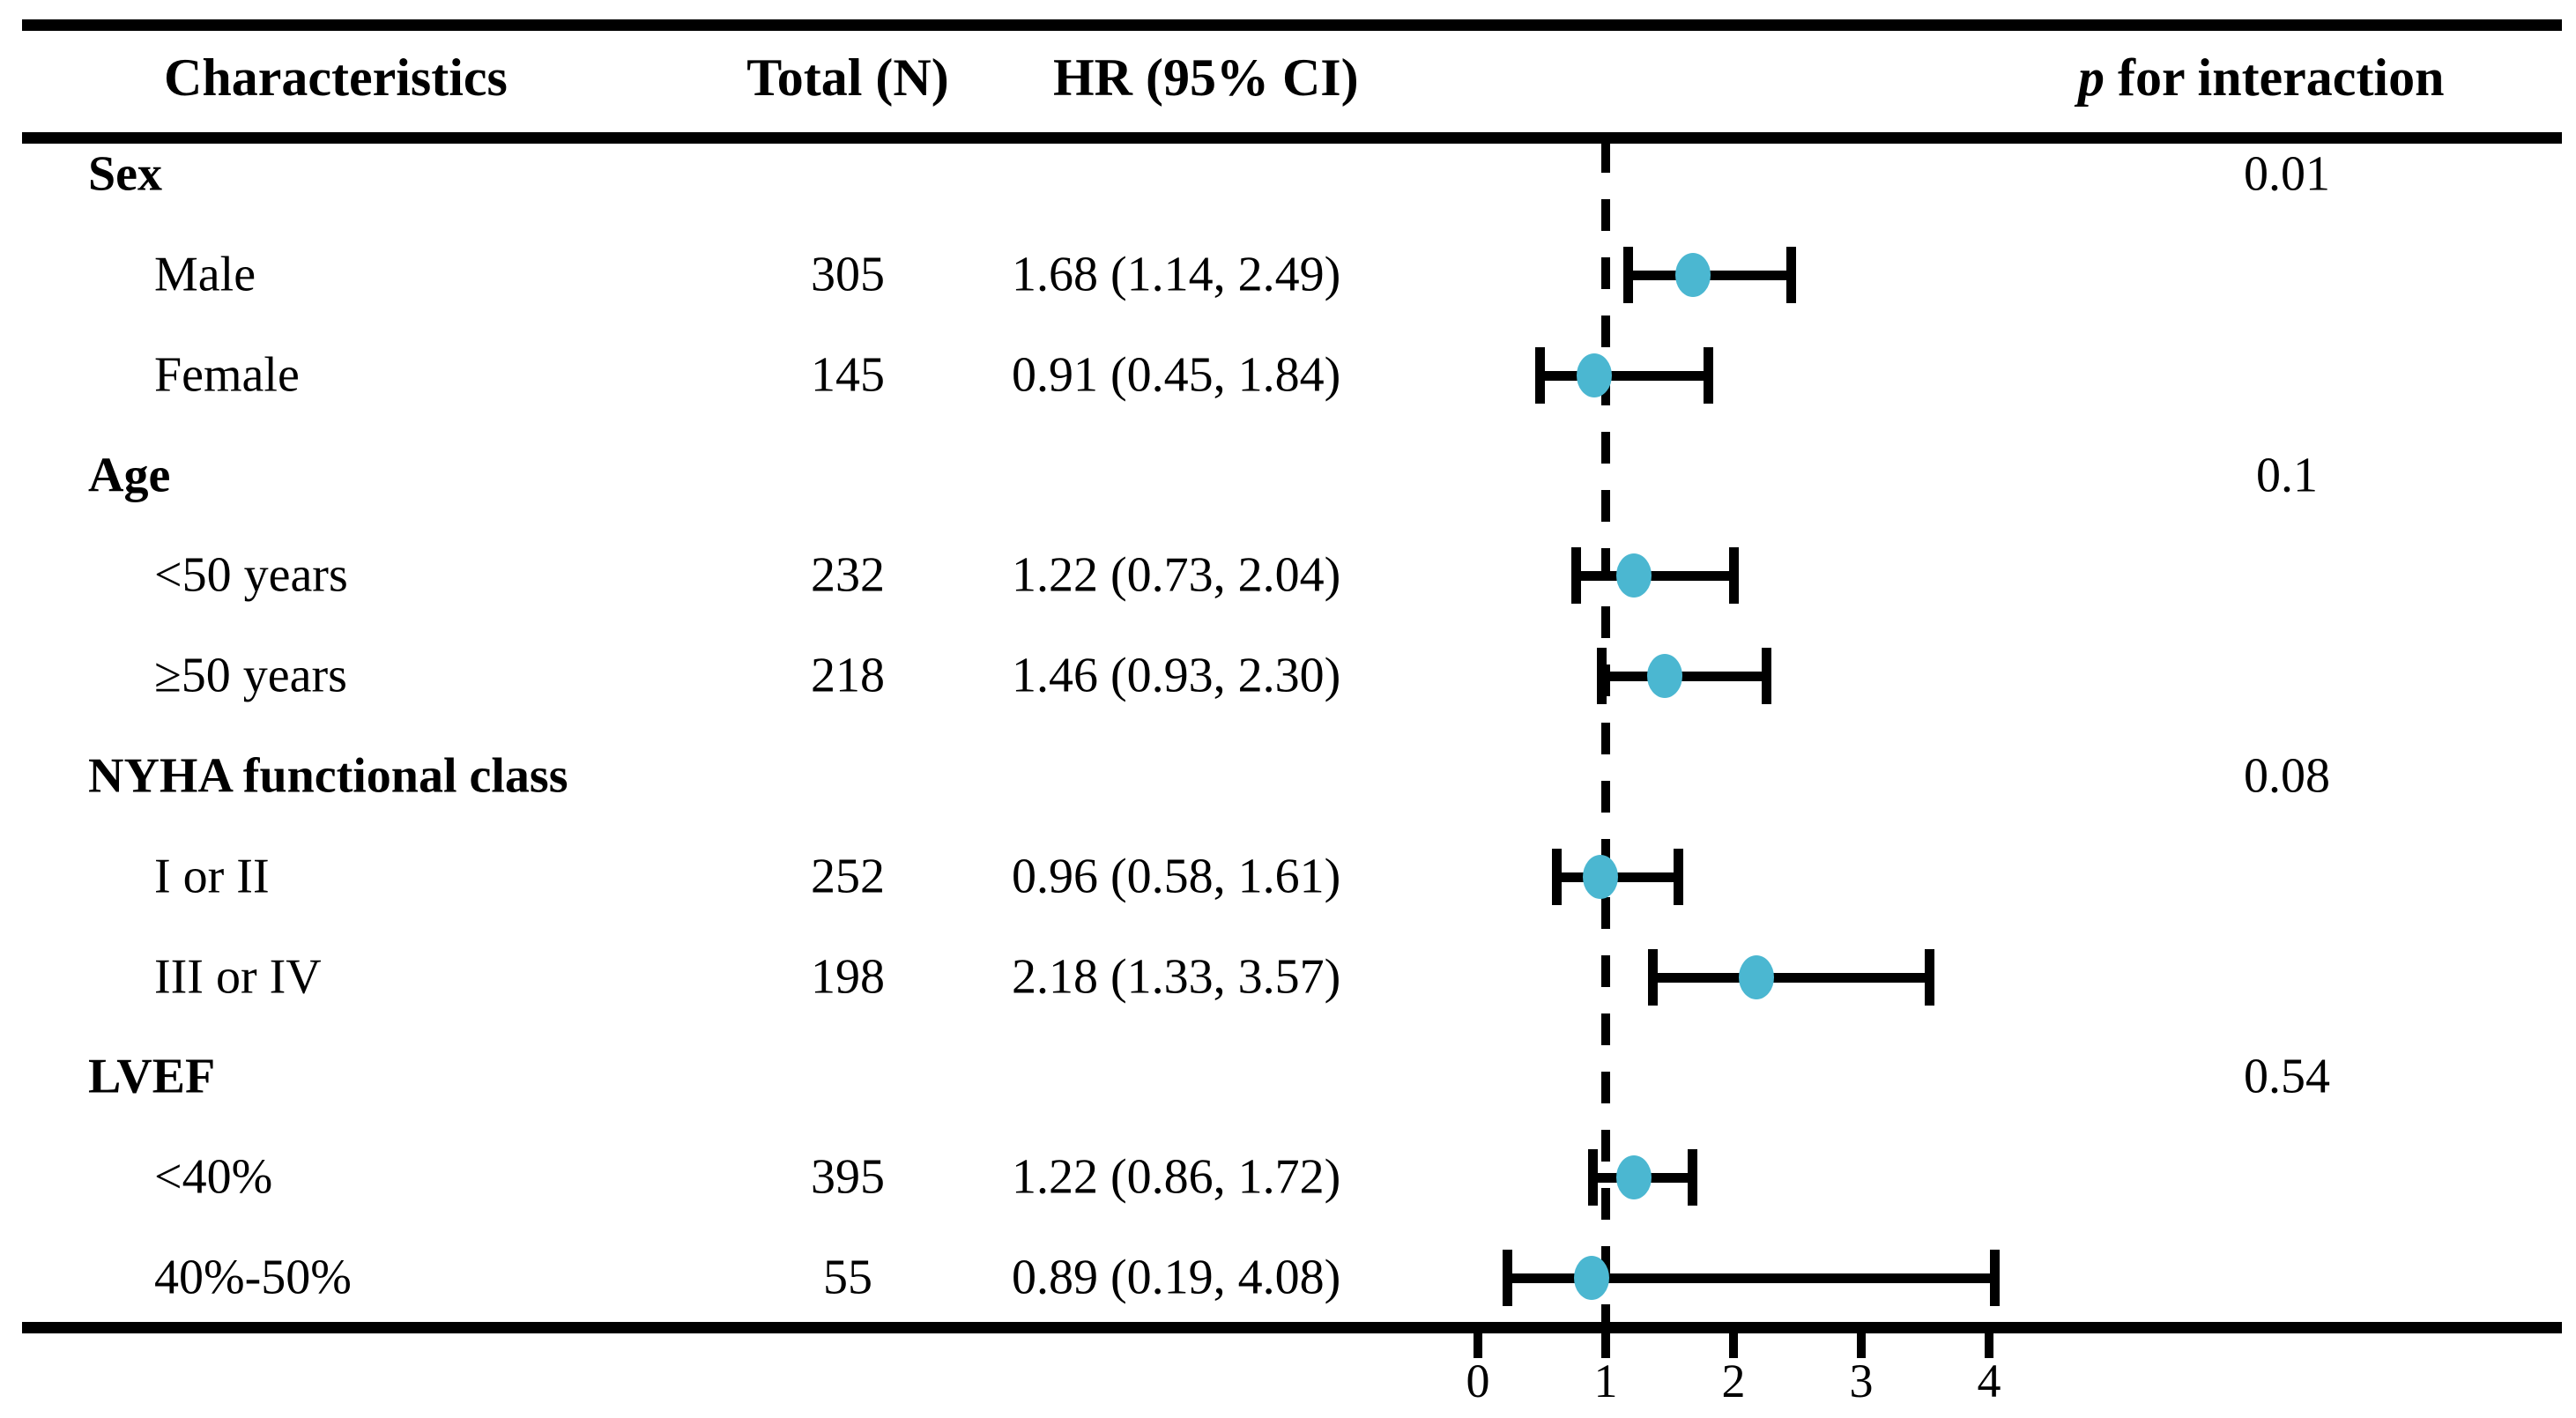 This screenshot has width=2576, height=1418. I want to click on table-row: Male 305 1.68 (1.14, 2.49), so click(1288, 275).